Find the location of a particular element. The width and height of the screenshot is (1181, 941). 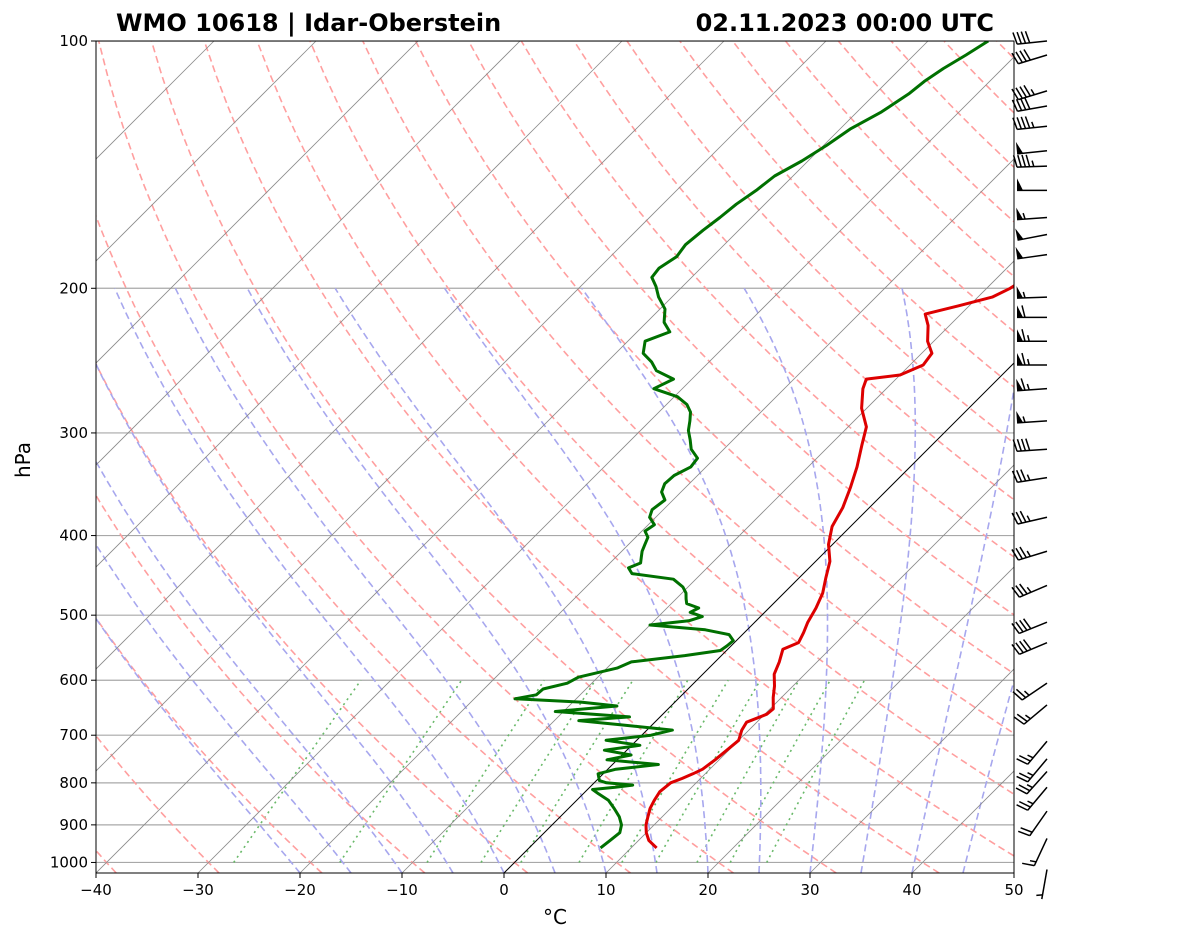

x-tick-label: 0 is located at coordinates (504, 890).